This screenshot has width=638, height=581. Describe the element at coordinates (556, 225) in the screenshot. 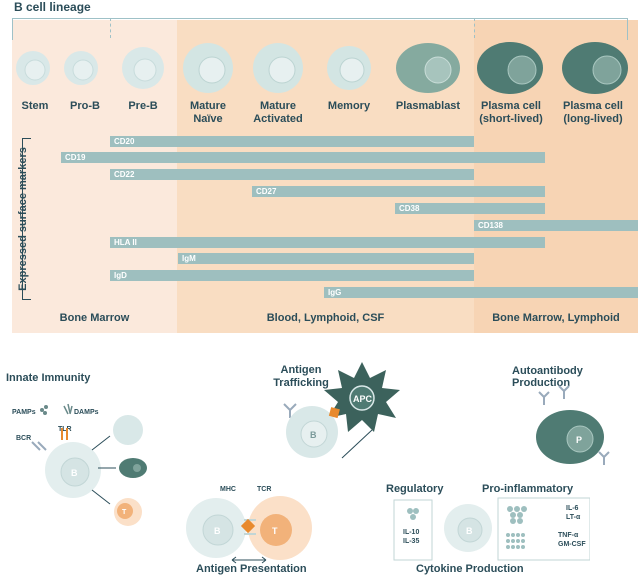

I see `marker-bar-cd138: CD138` at that location.